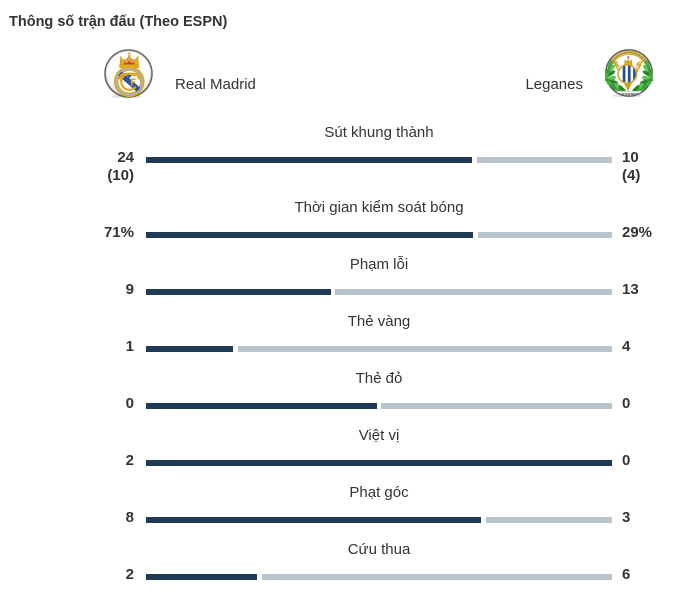  I want to click on svg-text: A., so click(639, 64).